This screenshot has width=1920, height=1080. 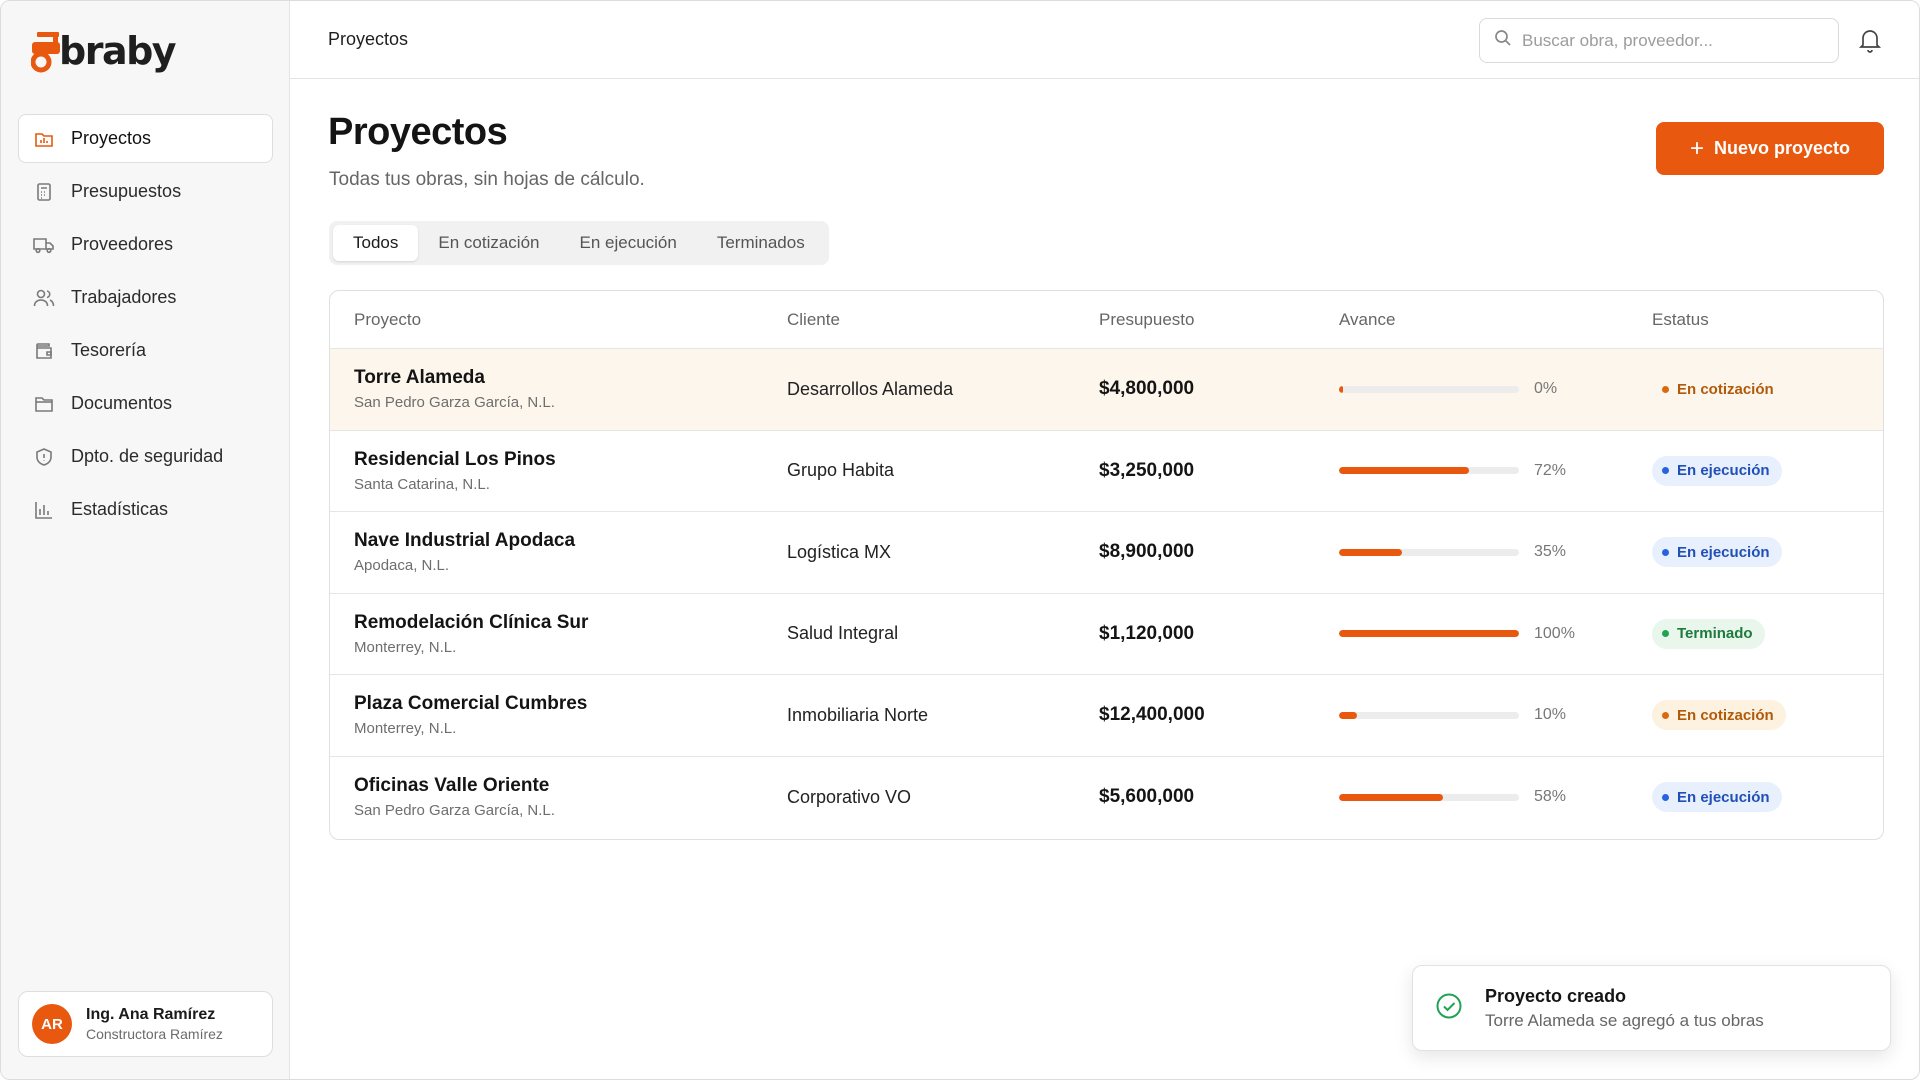 What do you see at coordinates (145, 138) in the screenshot?
I see `sidebar-item-proyectos: Proyectos` at bounding box center [145, 138].